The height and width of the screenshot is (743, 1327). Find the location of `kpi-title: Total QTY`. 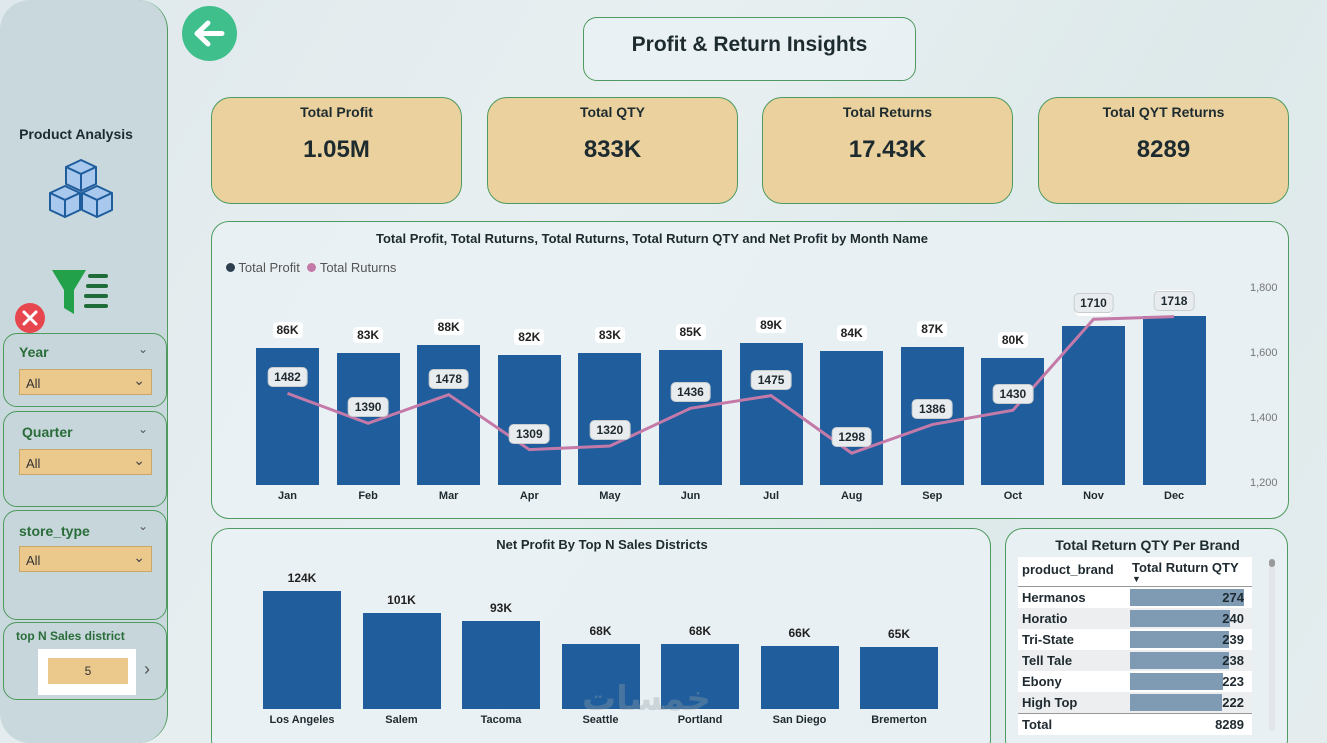

kpi-title: Total QTY is located at coordinates (612, 112).